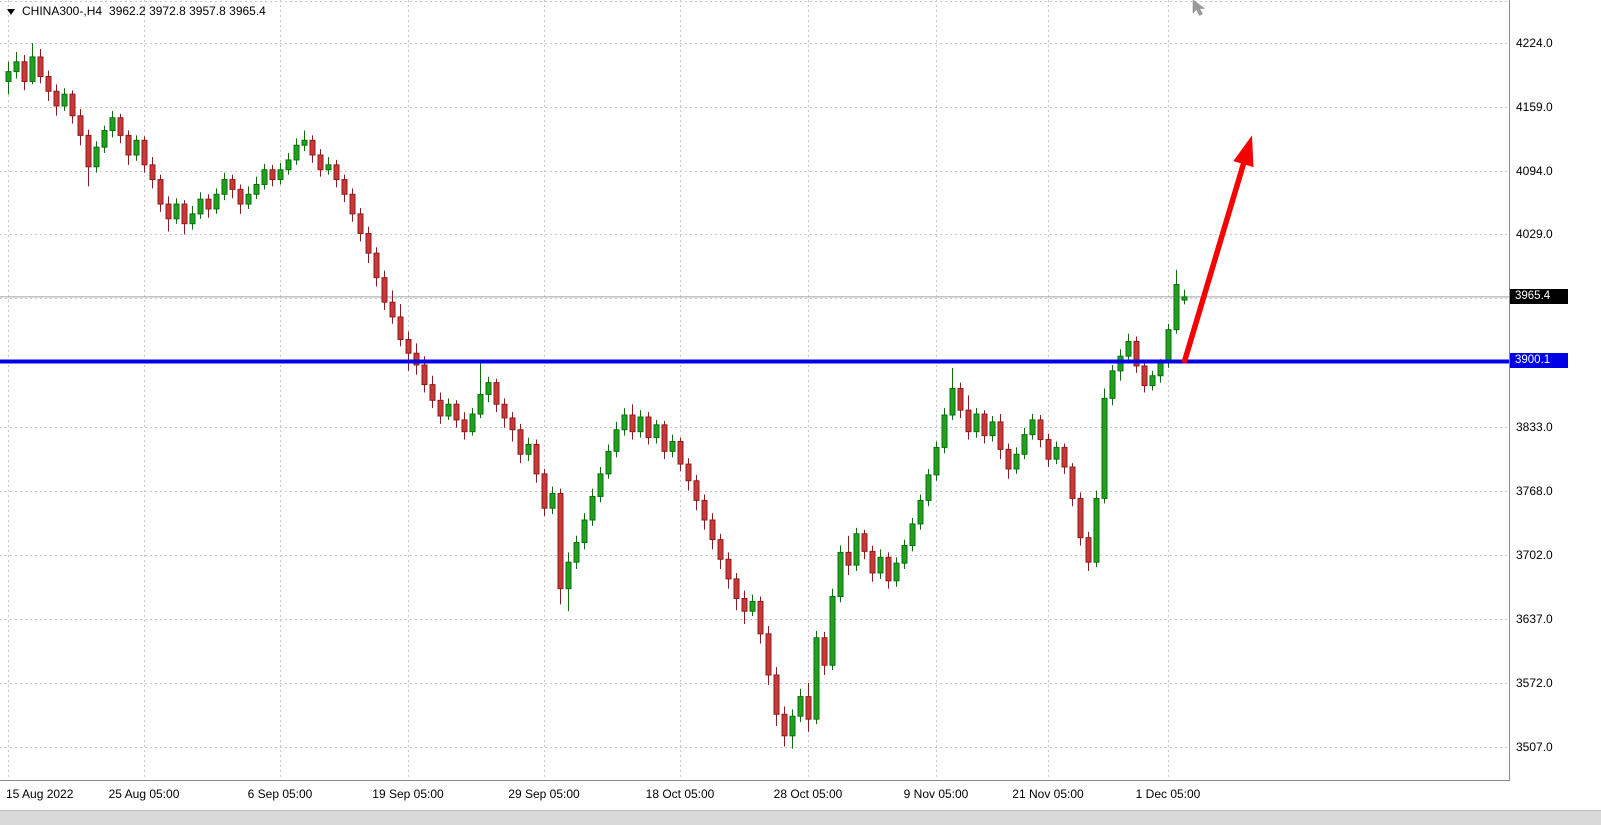 Image resolution: width=1601 pixels, height=825 pixels. Describe the element at coordinates (680, 794) in the screenshot. I see `time-tick-label: 18 Oct 05:00` at that location.